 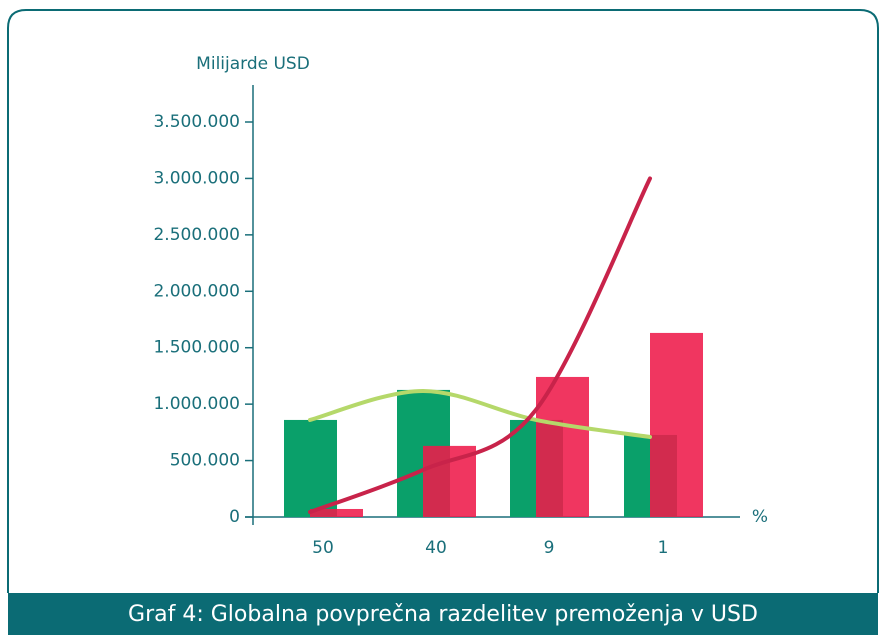 I want to click on y-tick-label: 0, so click(x=234, y=517).